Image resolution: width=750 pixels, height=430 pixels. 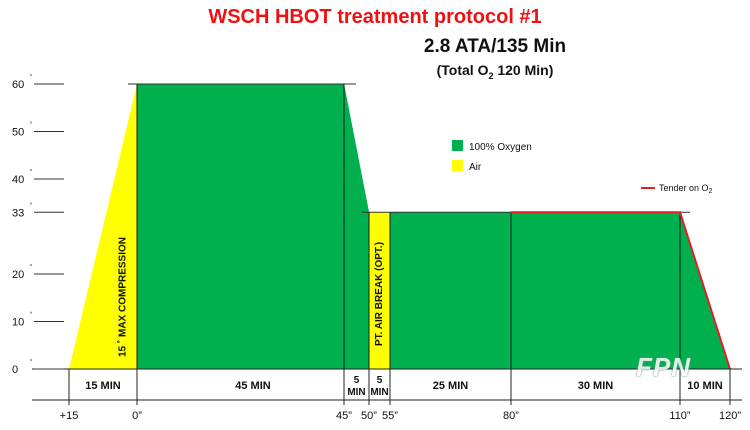 What do you see at coordinates (511, 416) in the screenshot?
I see `x-tick-label-5: 80”` at bounding box center [511, 416].